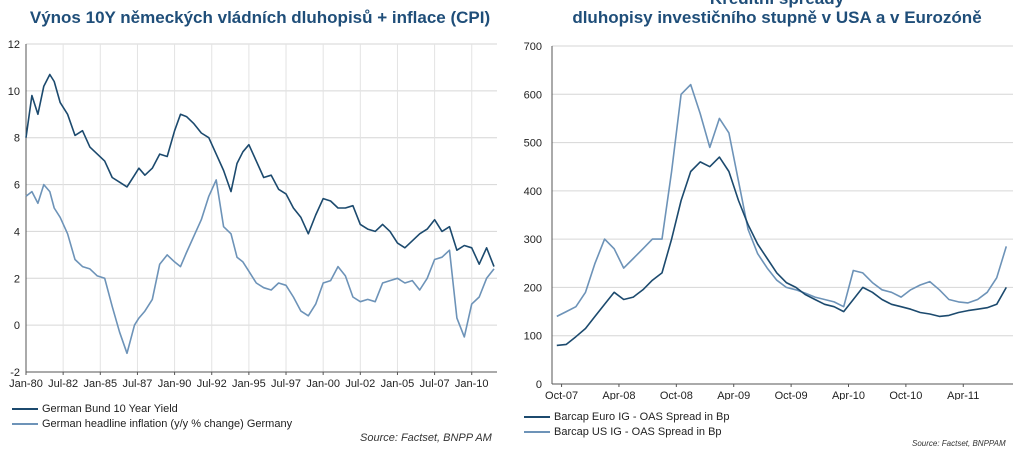 Image resolution: width=1024 pixels, height=452 pixels. I want to click on x-tick-label: Jan-90, so click(175, 384).